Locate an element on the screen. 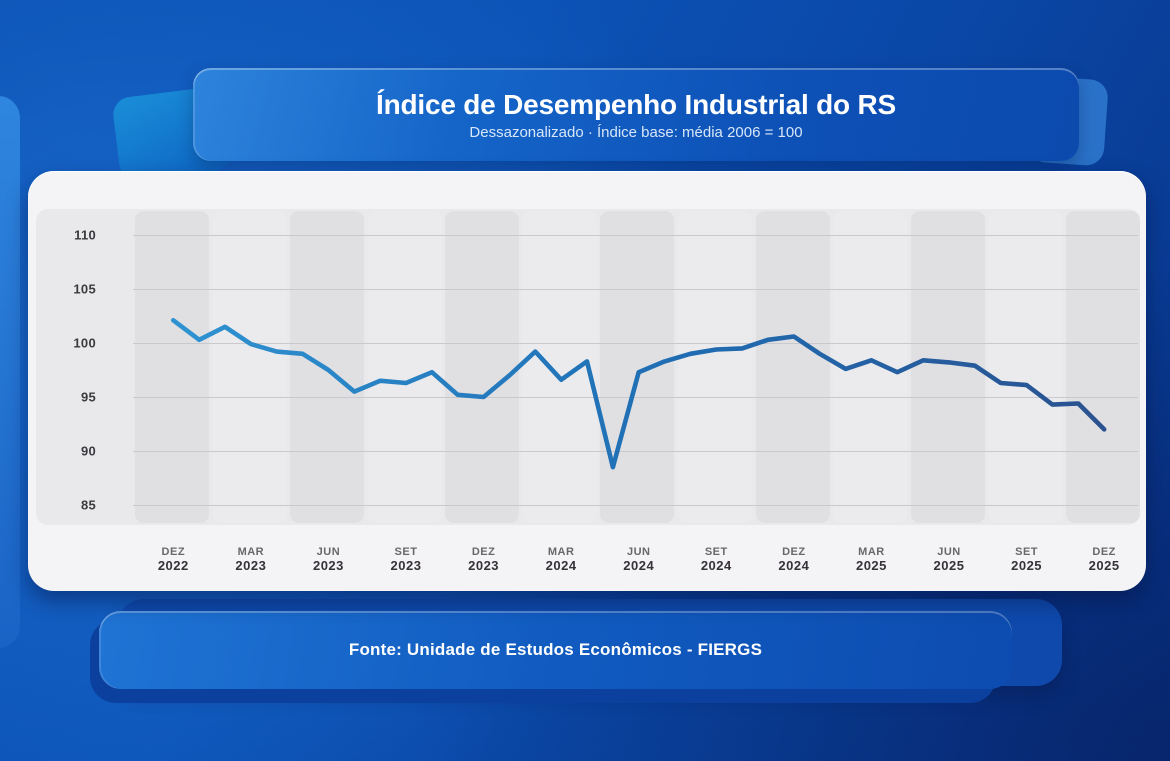 The width and height of the screenshot is (1170, 761). x-axis-tick: MAR 2024 is located at coordinates (561, 559).